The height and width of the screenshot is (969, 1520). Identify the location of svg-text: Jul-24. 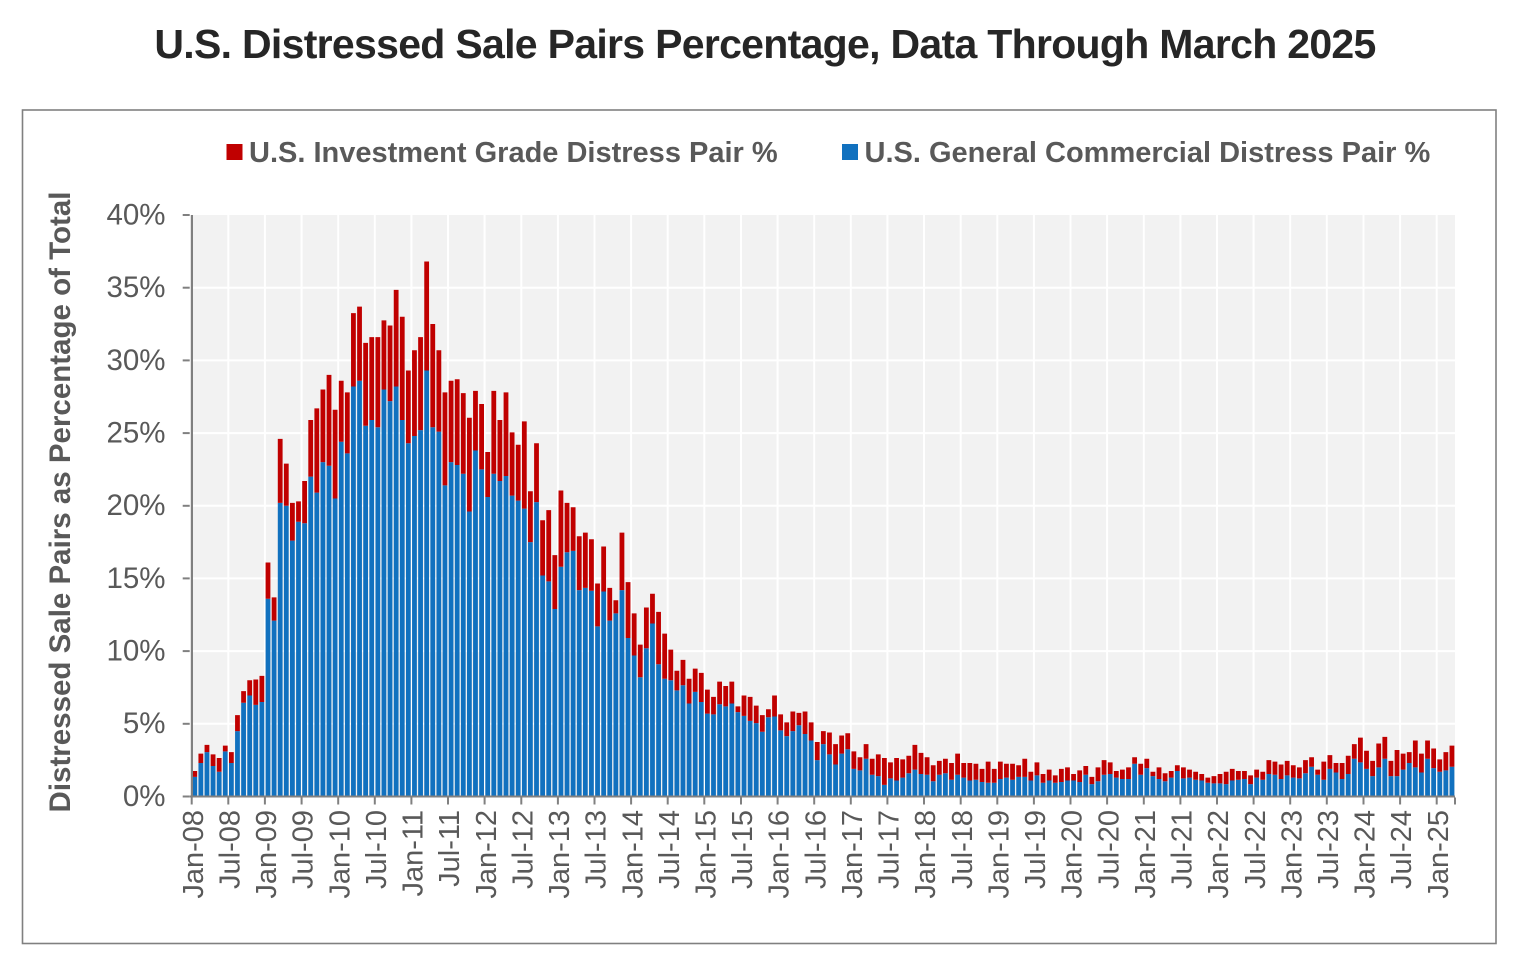
(1402, 849).